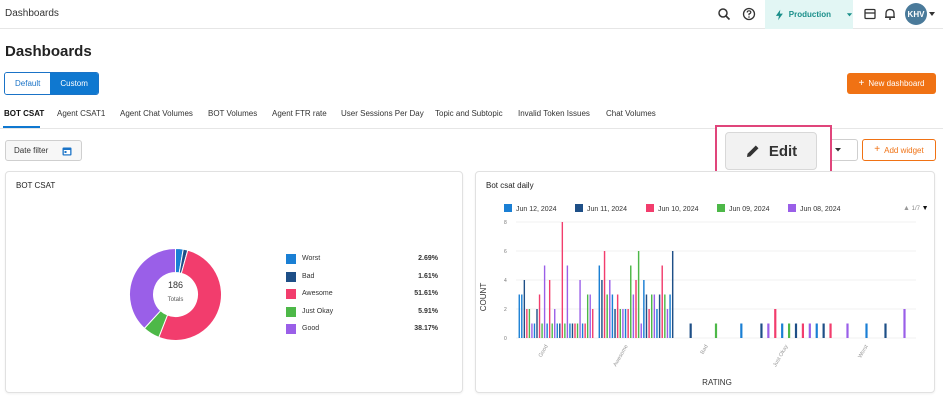 This screenshot has height=400, width=943. I want to click on tab-user-sessions-per-day: User Sessions Per Day, so click(382, 113).